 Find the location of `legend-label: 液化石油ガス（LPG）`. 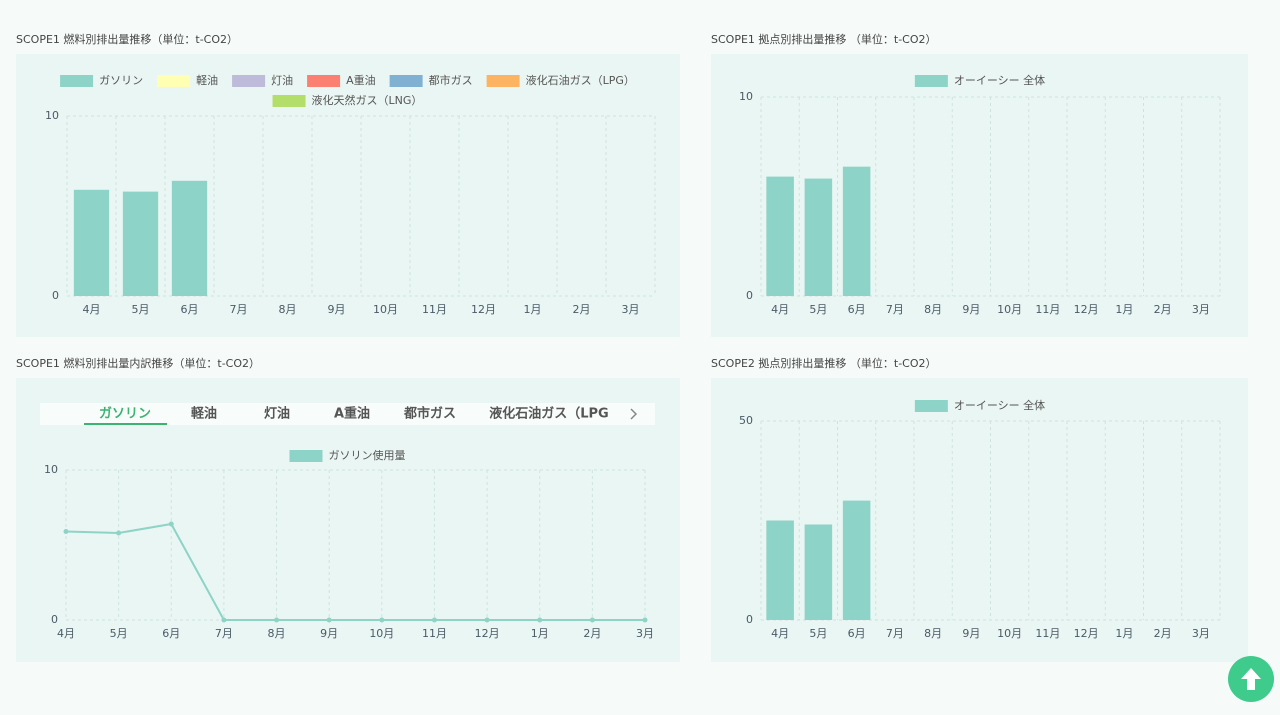

legend-label: 液化石油ガス（LPG） is located at coordinates (580, 80).